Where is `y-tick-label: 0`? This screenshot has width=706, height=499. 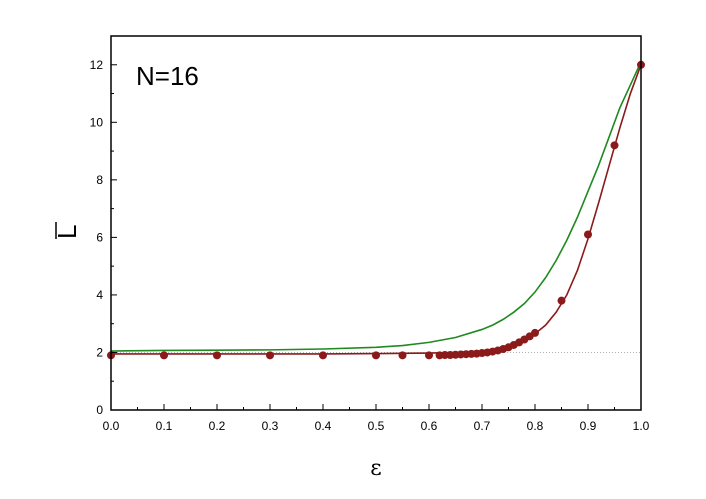
y-tick-label: 0 is located at coordinates (99, 410).